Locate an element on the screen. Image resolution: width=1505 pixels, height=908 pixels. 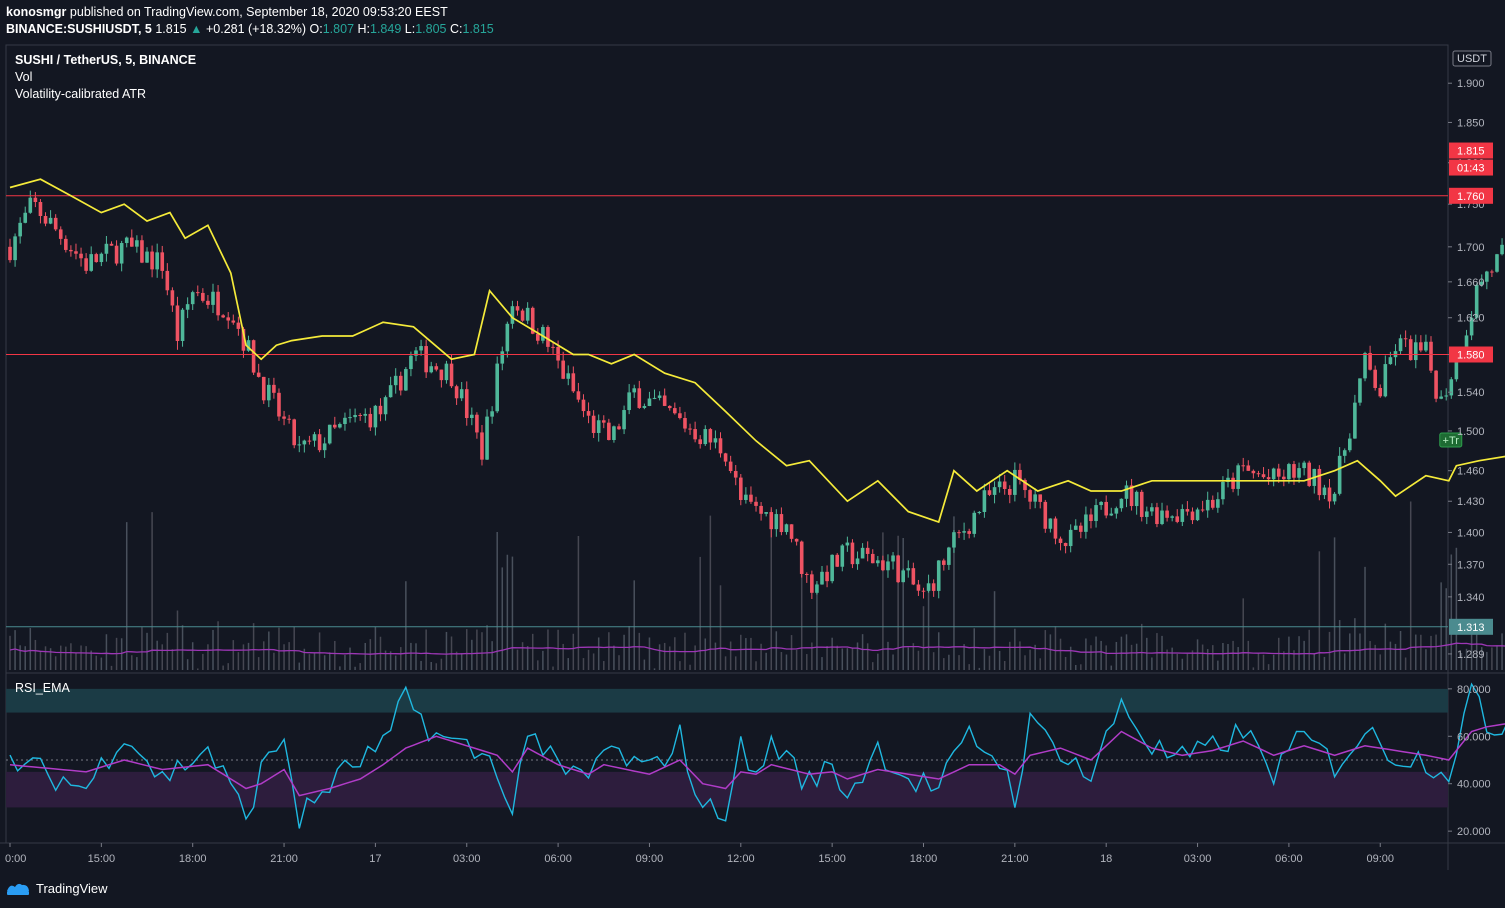
volume-legend: Vol is located at coordinates (24, 77).